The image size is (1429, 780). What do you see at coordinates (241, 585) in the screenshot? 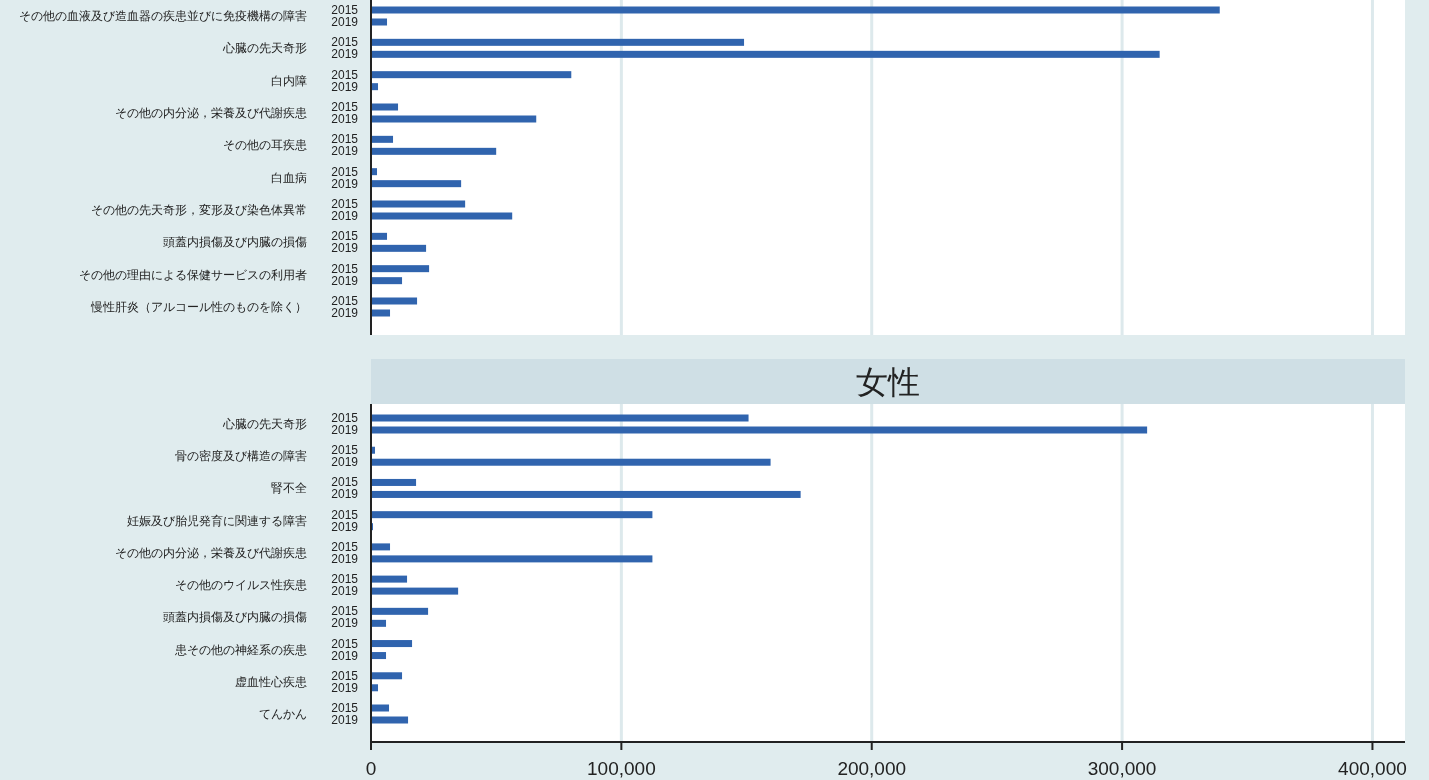
I see `y-tick-label: その他のウイルス性疾患` at bounding box center [241, 585].